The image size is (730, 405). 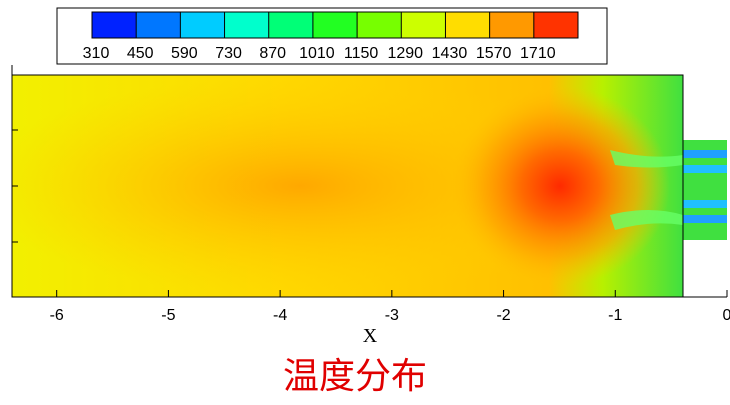 I want to click on colorbar-label: 730, so click(x=228, y=53).